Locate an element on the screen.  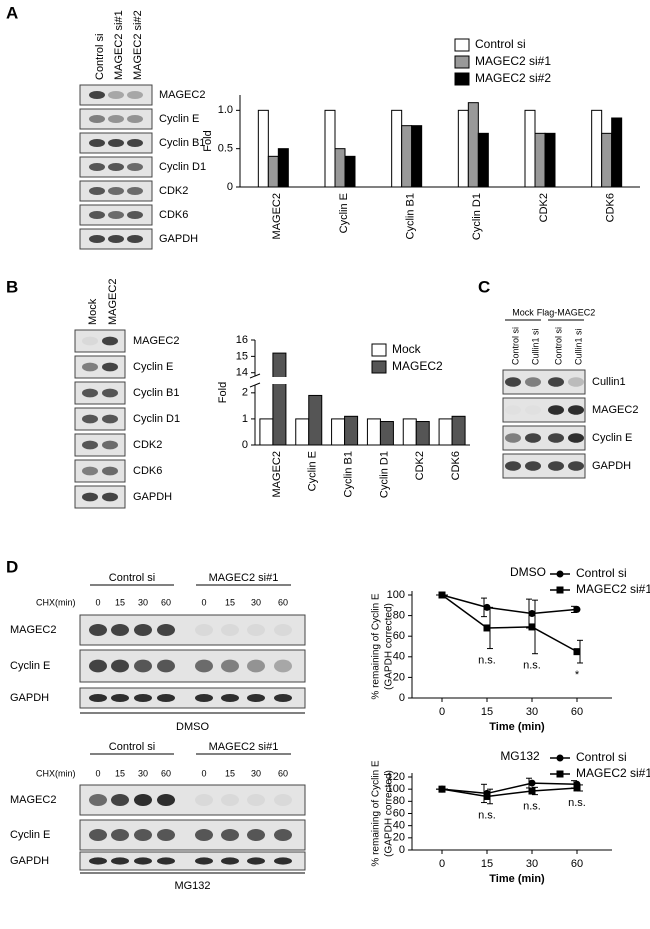
legend-label: MAGEC2 si#1 is located at coordinates (513, 61).